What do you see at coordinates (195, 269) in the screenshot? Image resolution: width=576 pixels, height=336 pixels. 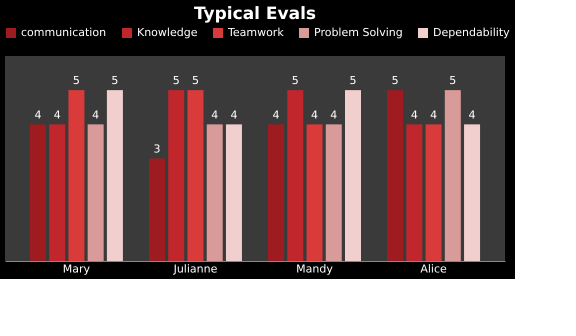 I see `x-tick-label: Julianne` at bounding box center [195, 269].